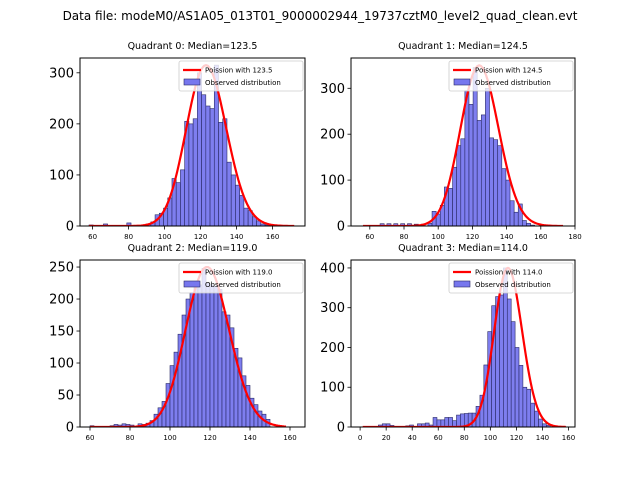 This screenshot has width=640, height=480. I want to click on quadrant-3-title: Quadrant 3: Median=114.0, so click(463, 248).